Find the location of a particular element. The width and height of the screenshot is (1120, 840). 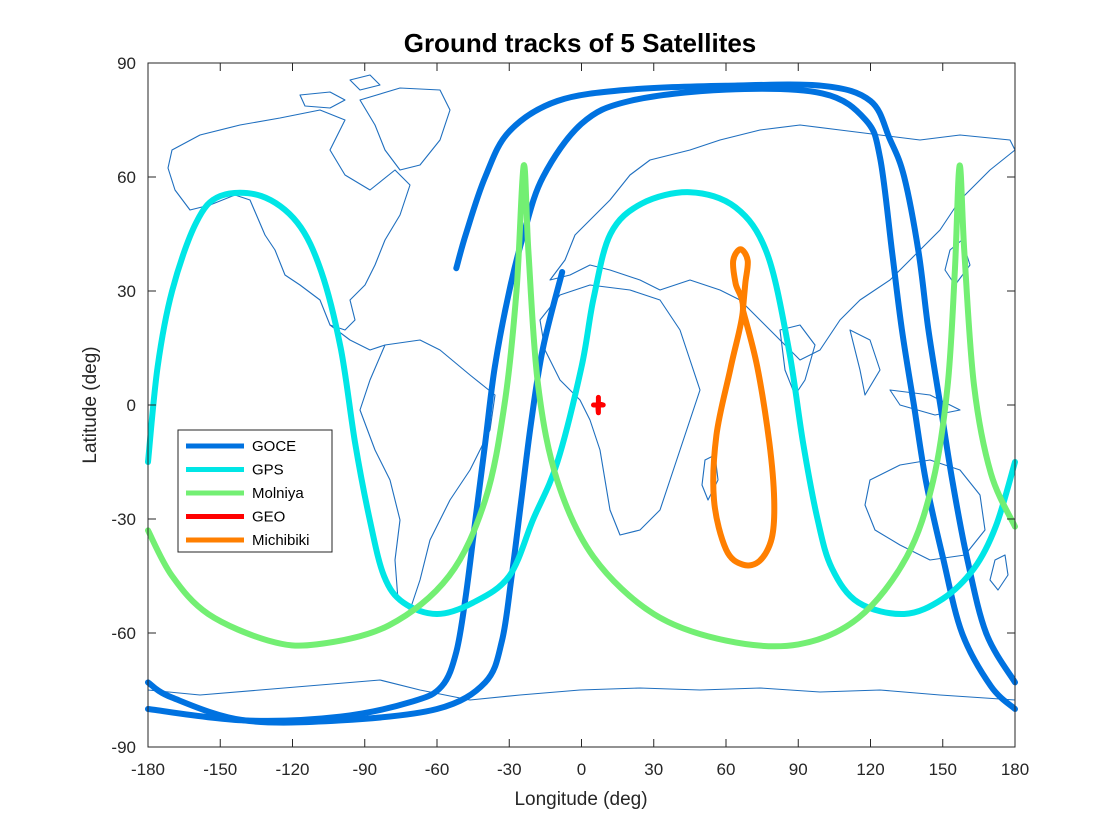

x-tick-label: -120 is located at coordinates (292, 769).